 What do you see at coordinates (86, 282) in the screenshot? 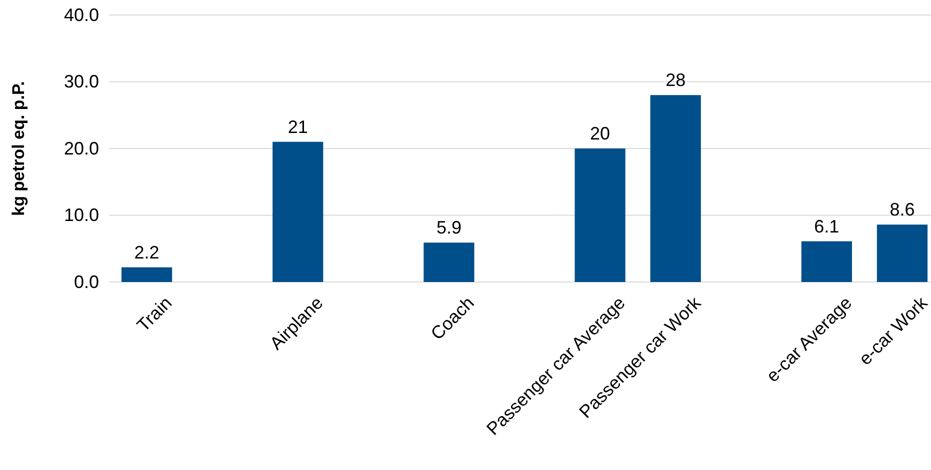
I see `y-tick-label: 0.0` at bounding box center [86, 282].